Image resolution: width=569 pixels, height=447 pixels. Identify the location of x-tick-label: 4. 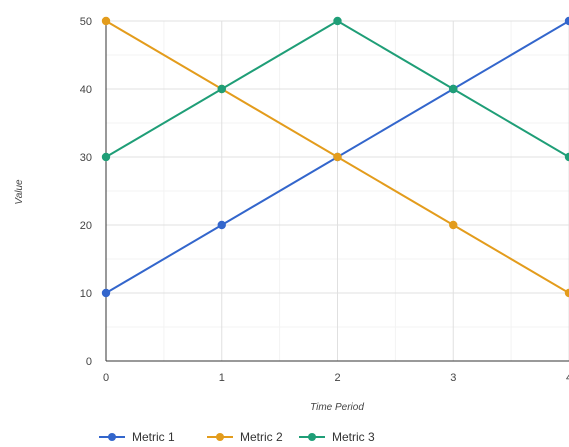
(567, 378).